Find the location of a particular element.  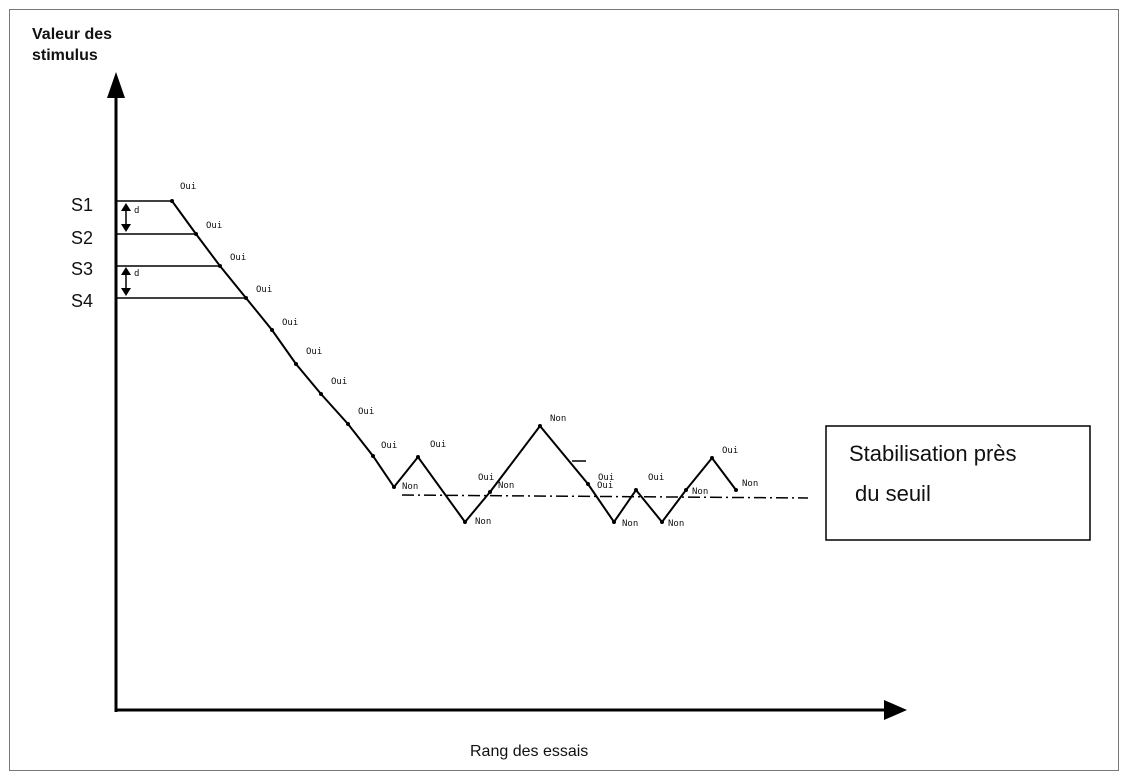

step-arrow-1-down is located at coordinates (126, 228).